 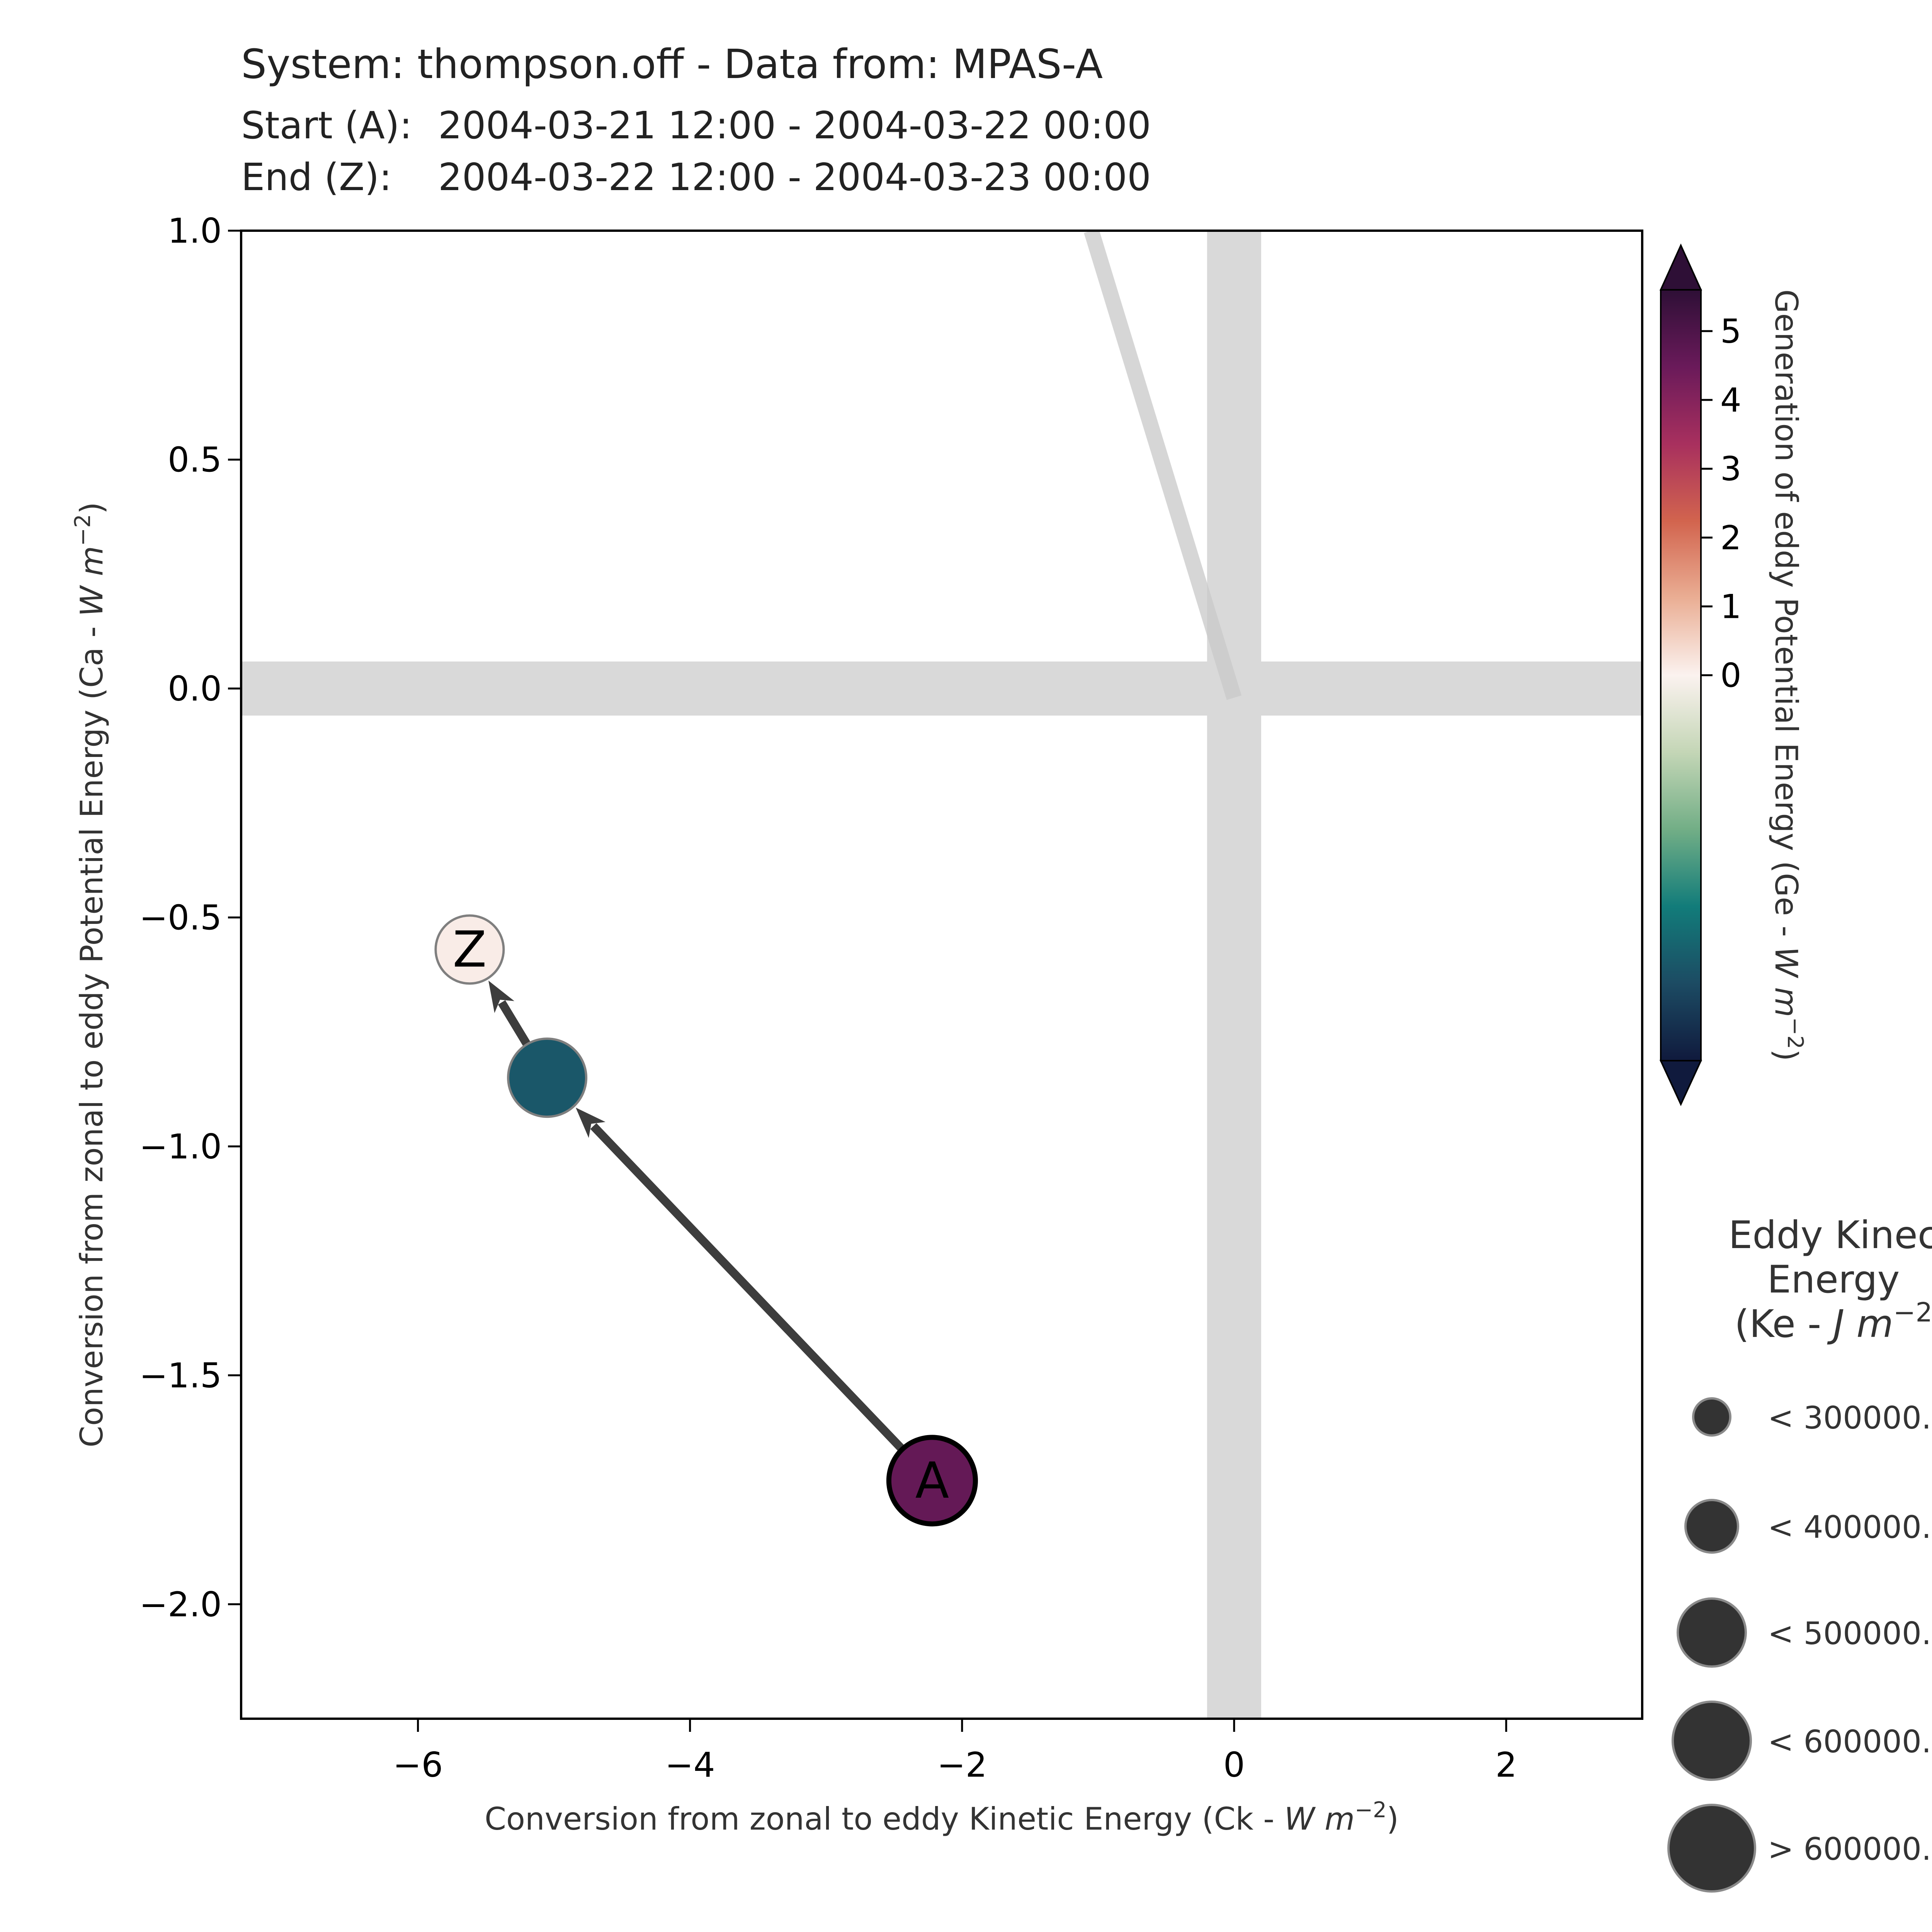 What do you see at coordinates (195, 689) in the screenshot?
I see `y-tick-label: 0.0` at bounding box center [195, 689].